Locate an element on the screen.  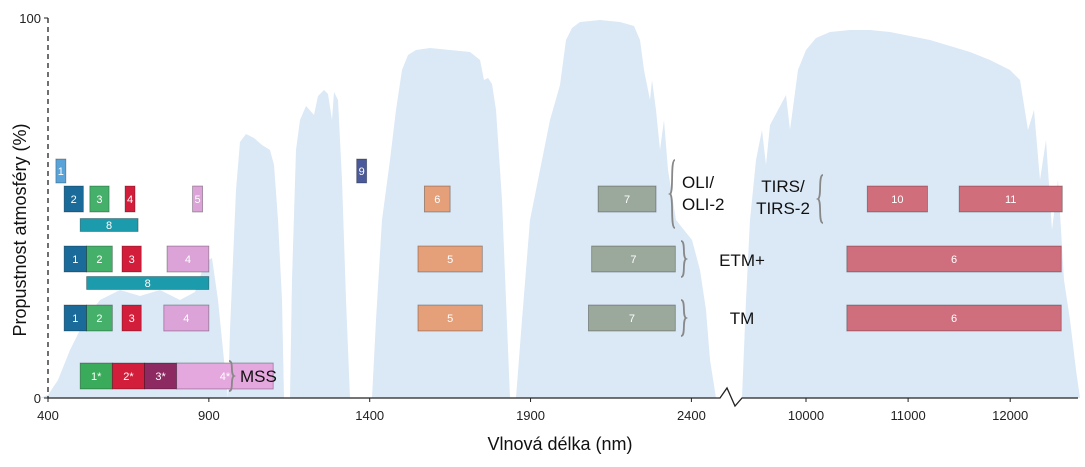
band-2*: 2* is located at coordinates (128, 376).